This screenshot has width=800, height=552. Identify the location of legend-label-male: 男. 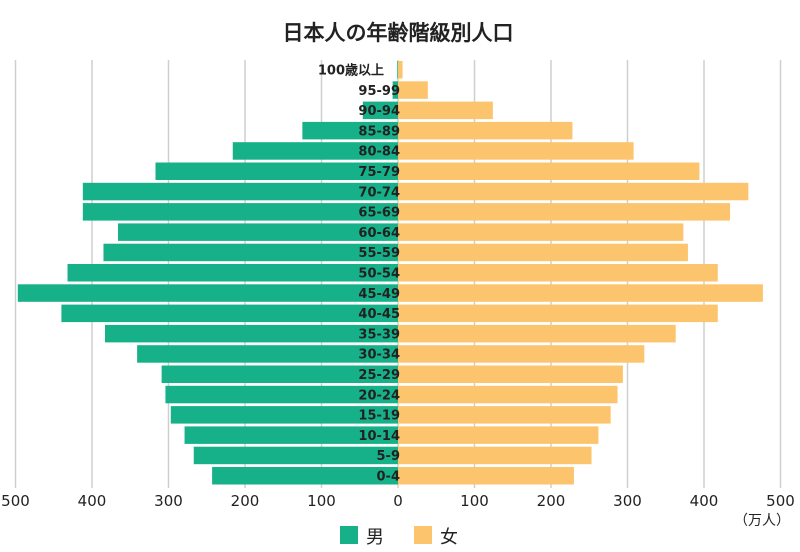
(375, 537).